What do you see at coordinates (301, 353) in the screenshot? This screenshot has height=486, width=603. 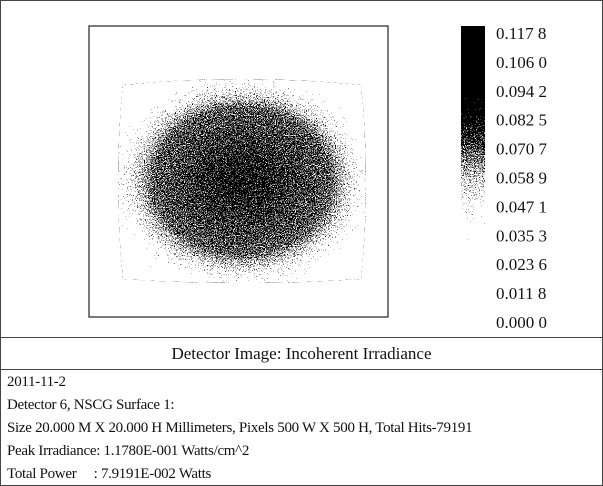 I see `caption: Detector Image: Incoherent Irradiance` at bounding box center [301, 353].